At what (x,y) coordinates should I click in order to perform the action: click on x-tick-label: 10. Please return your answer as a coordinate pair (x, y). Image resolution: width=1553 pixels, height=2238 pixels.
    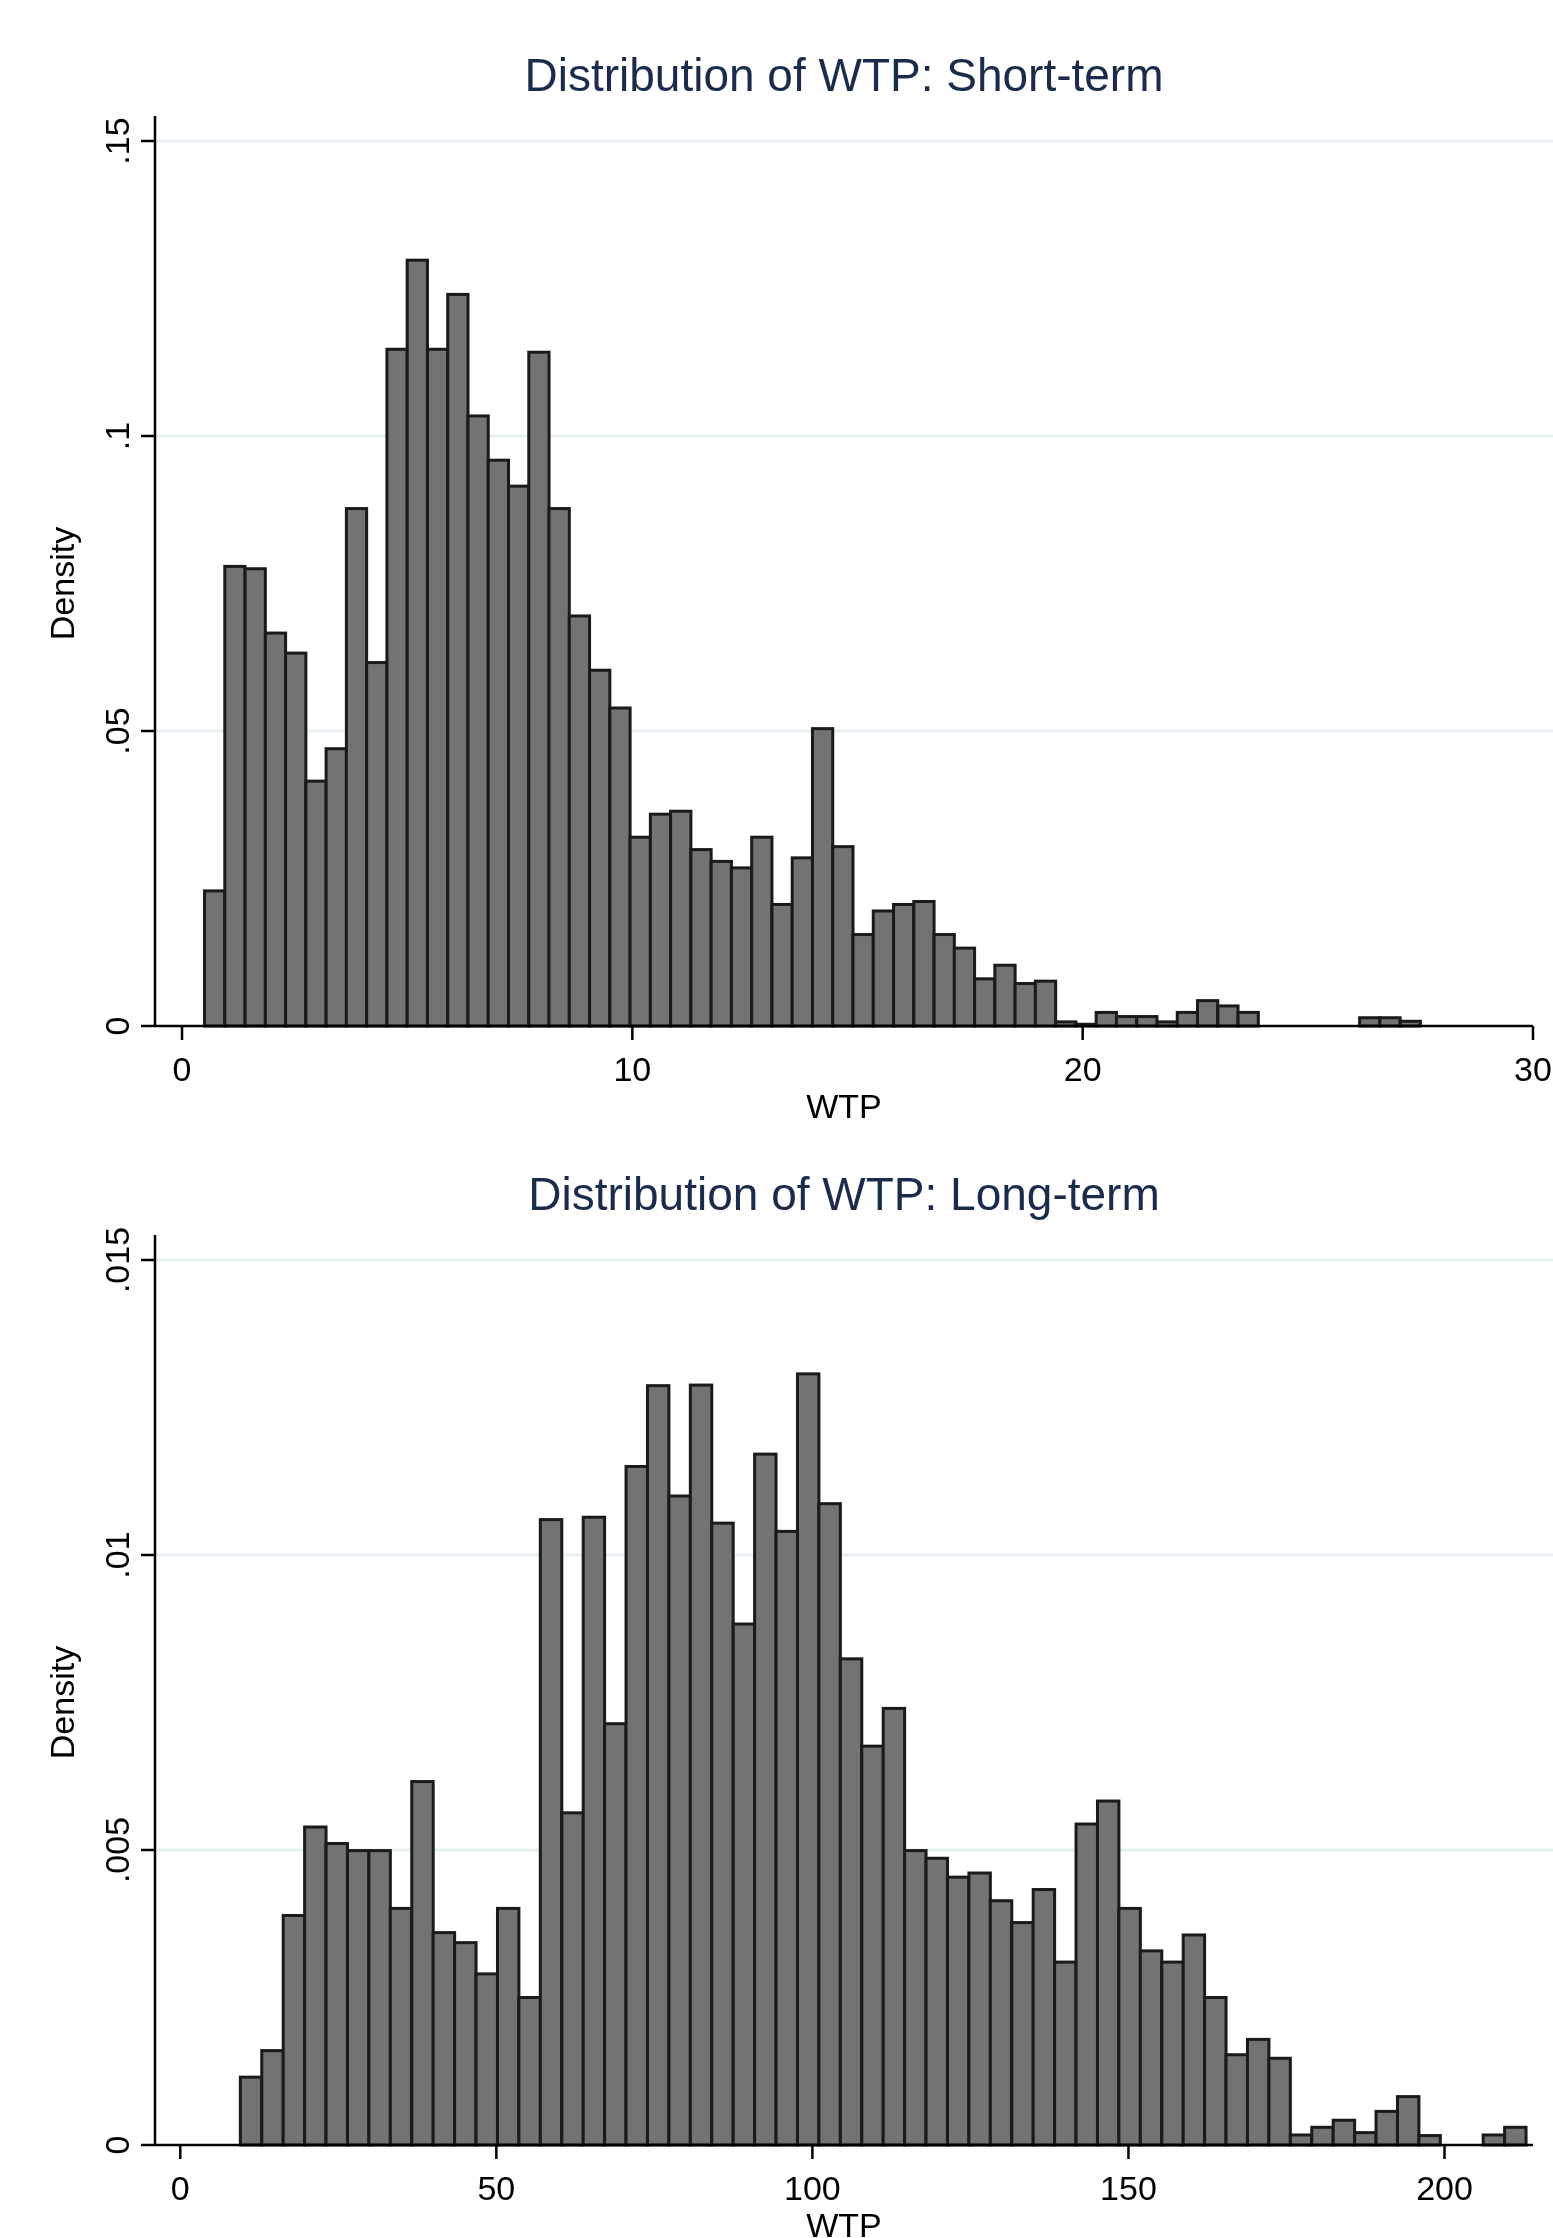
    Looking at the image, I should click on (632, 1069).